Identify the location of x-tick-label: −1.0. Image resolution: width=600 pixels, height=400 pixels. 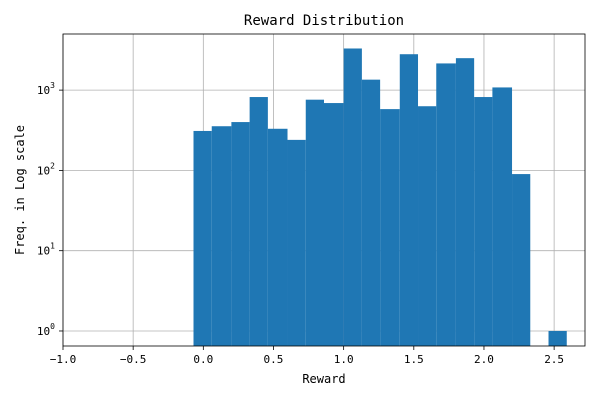
(63, 359).